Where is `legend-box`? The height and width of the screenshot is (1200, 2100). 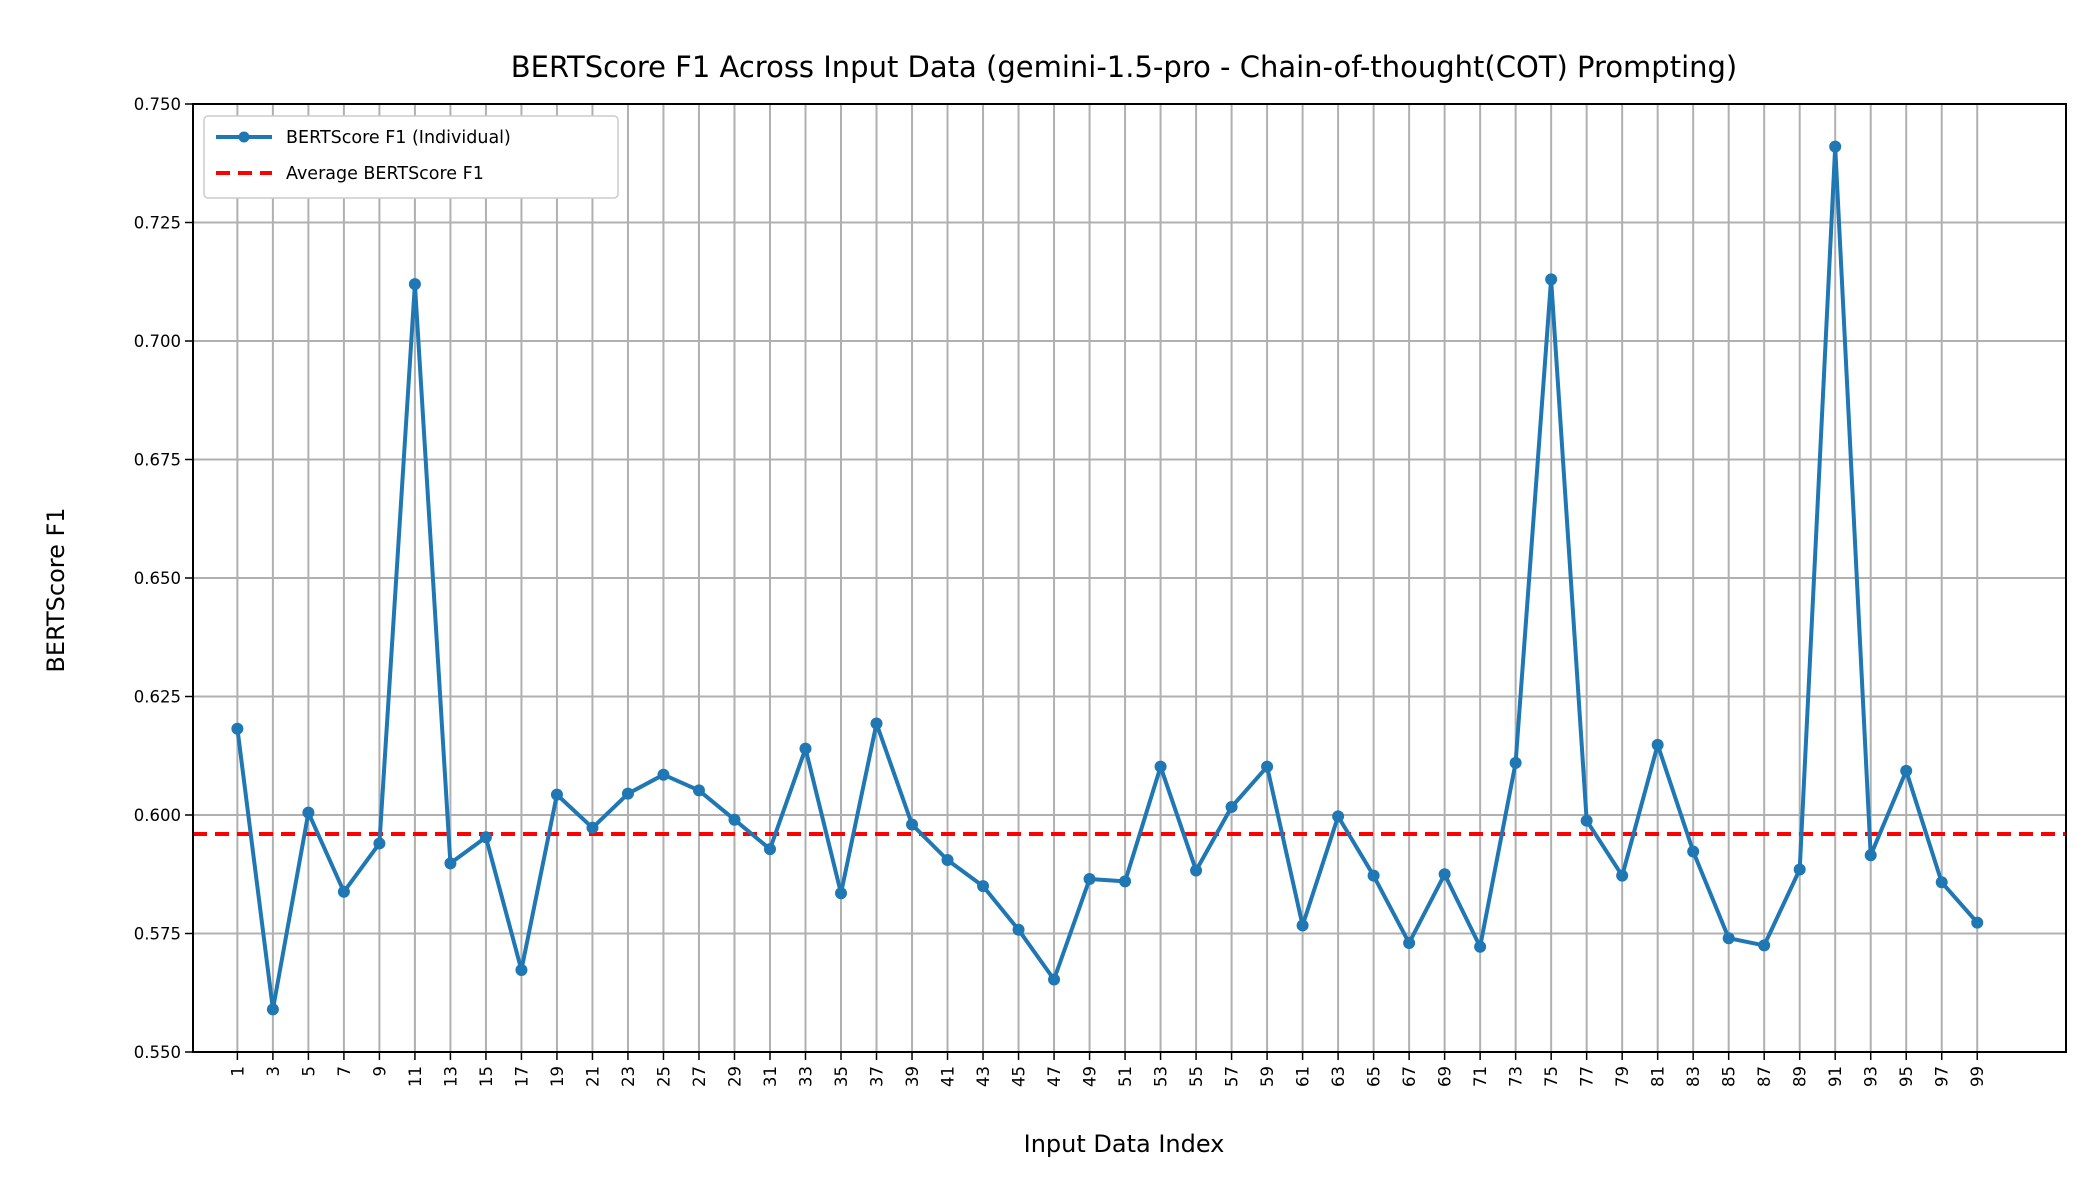 legend-box is located at coordinates (411, 157).